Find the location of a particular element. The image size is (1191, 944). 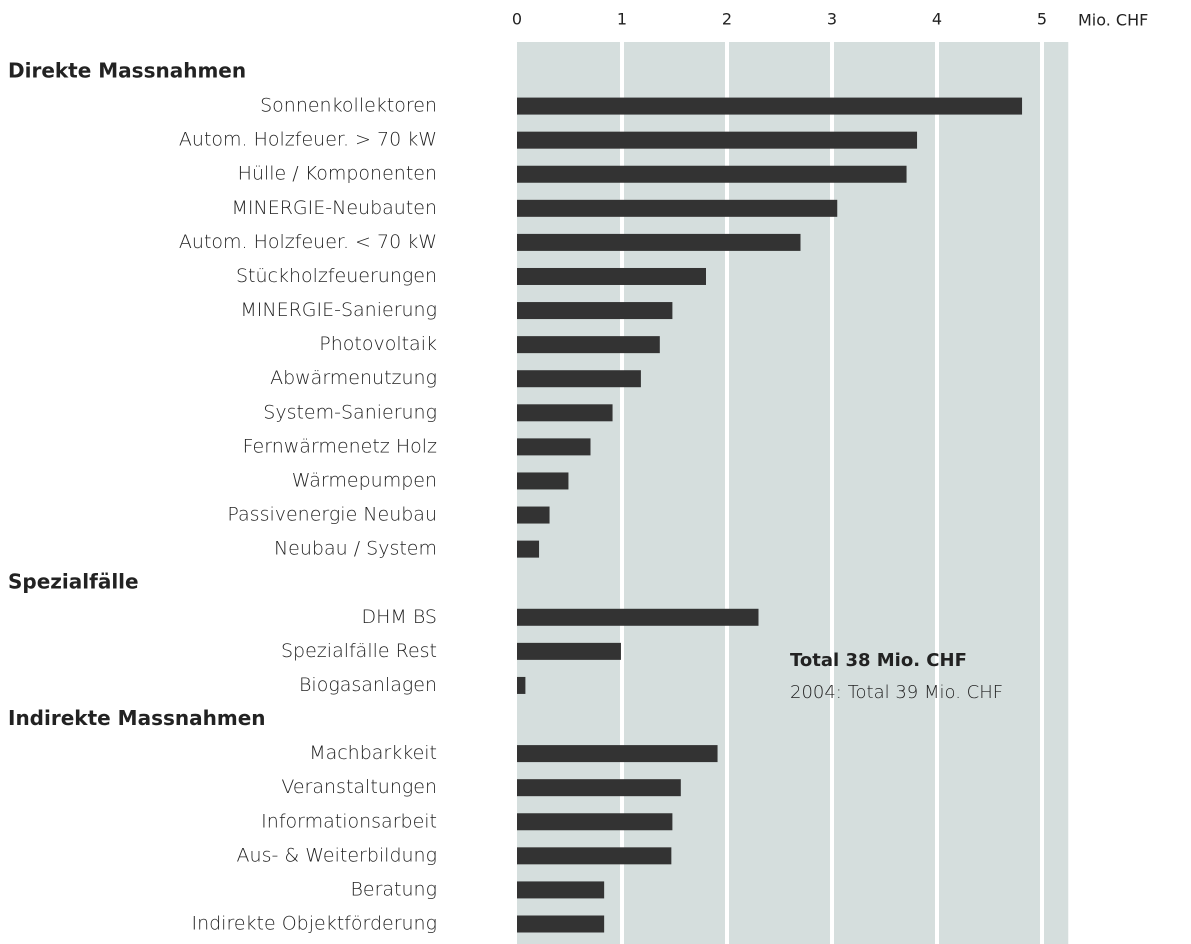

annotation: 2004: Total 39 Mio. CHF is located at coordinates (896, 692).